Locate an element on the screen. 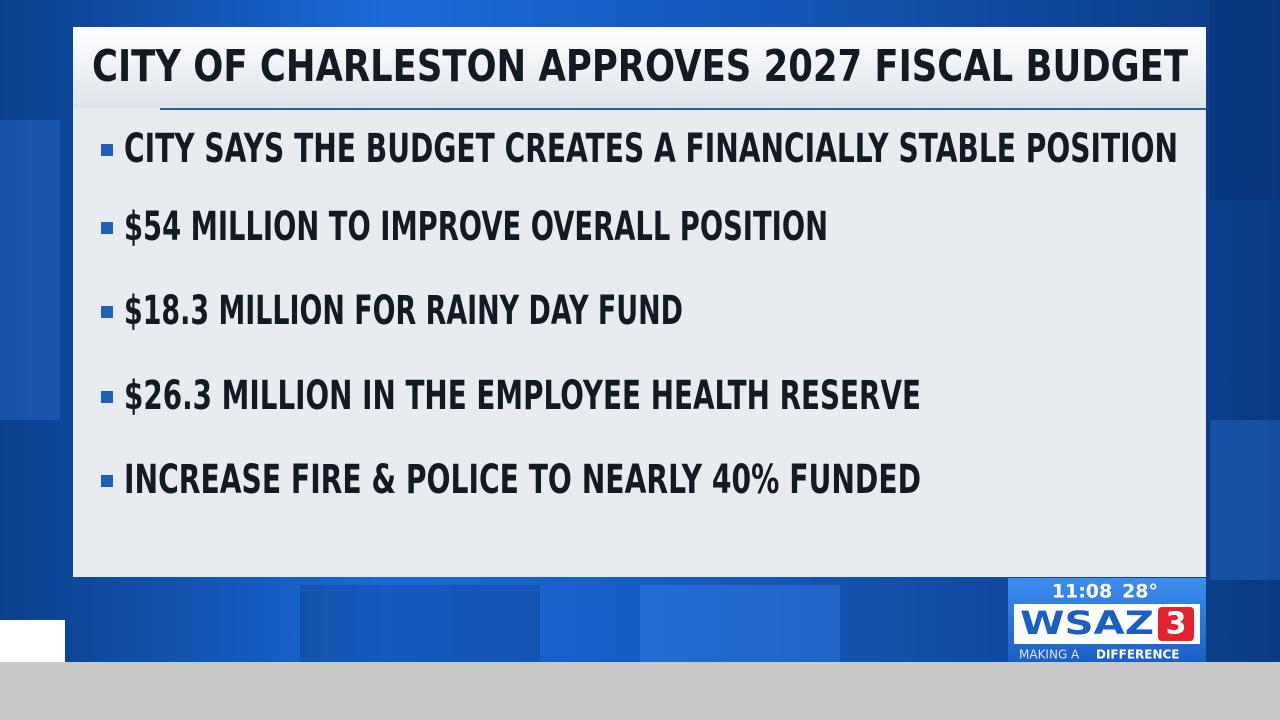 The width and height of the screenshot is (1280, 720). tagline-end: DIFFERENCE is located at coordinates (1138, 655).